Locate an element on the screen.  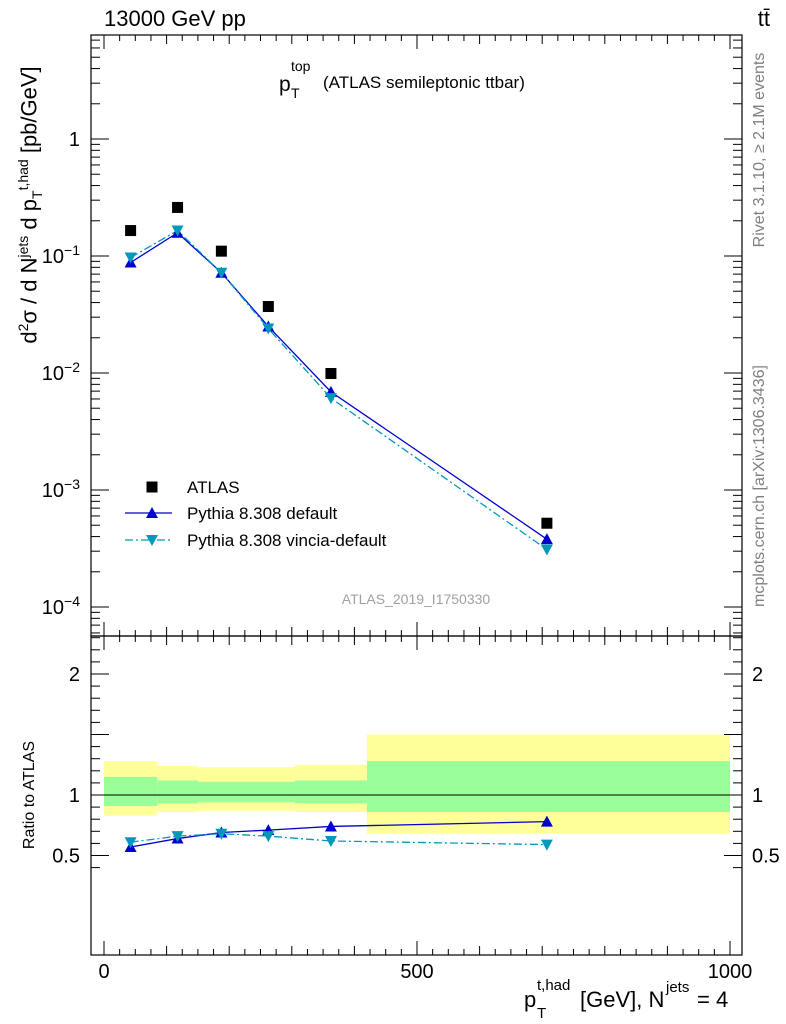
main-y-tick-label-1: 10⁻³ is located at coordinates (61, 489).